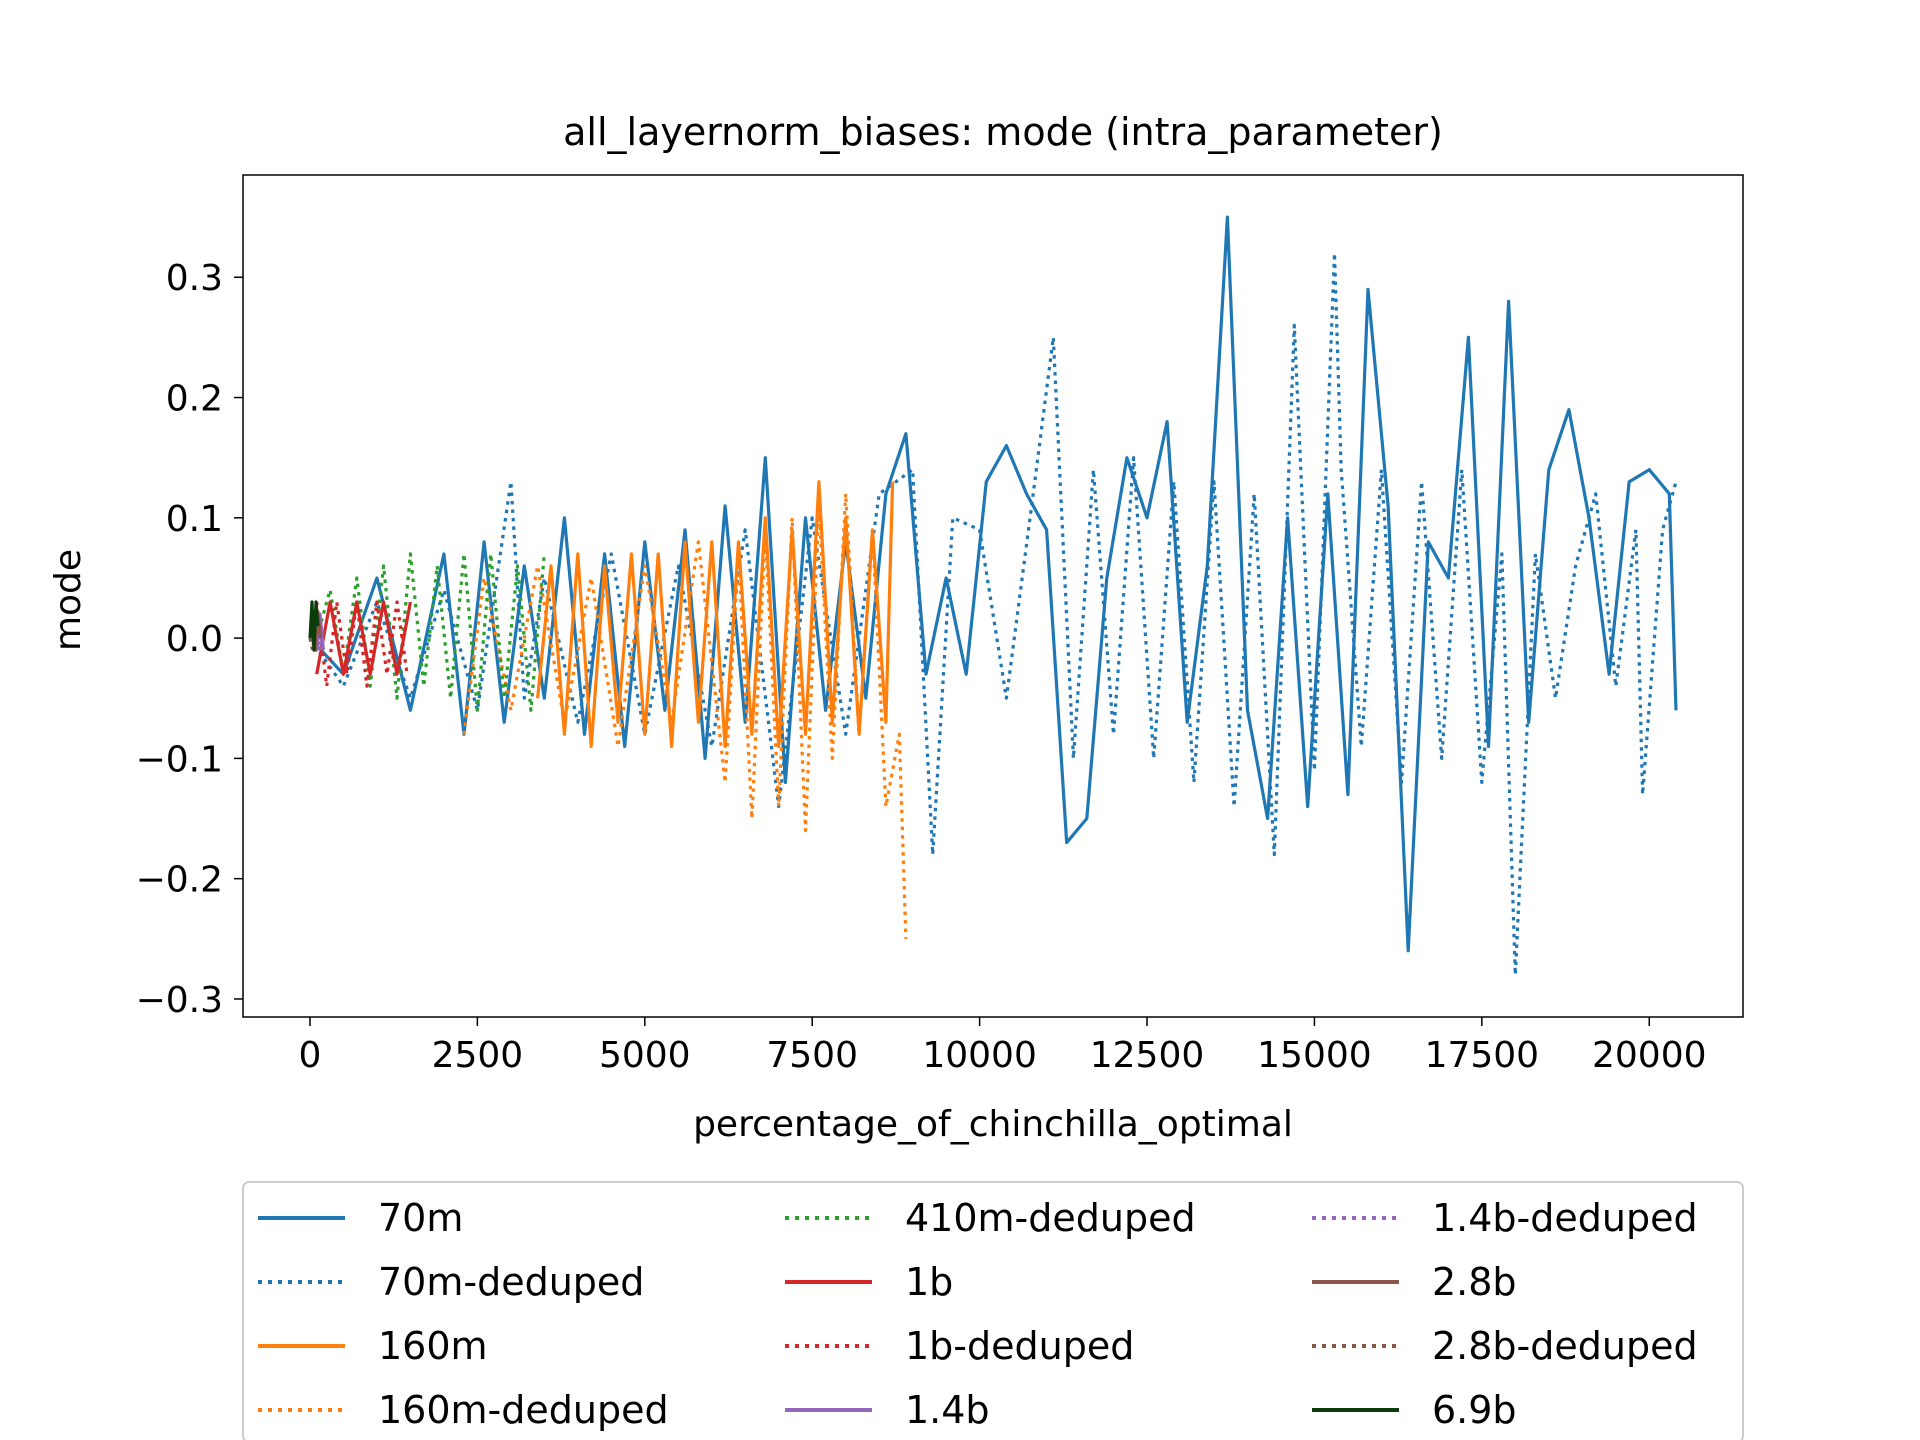 This screenshot has width=1920, height=1440. Describe the element at coordinates (1314, 1055) in the screenshot. I see `x-tick-label: 15000` at that location.